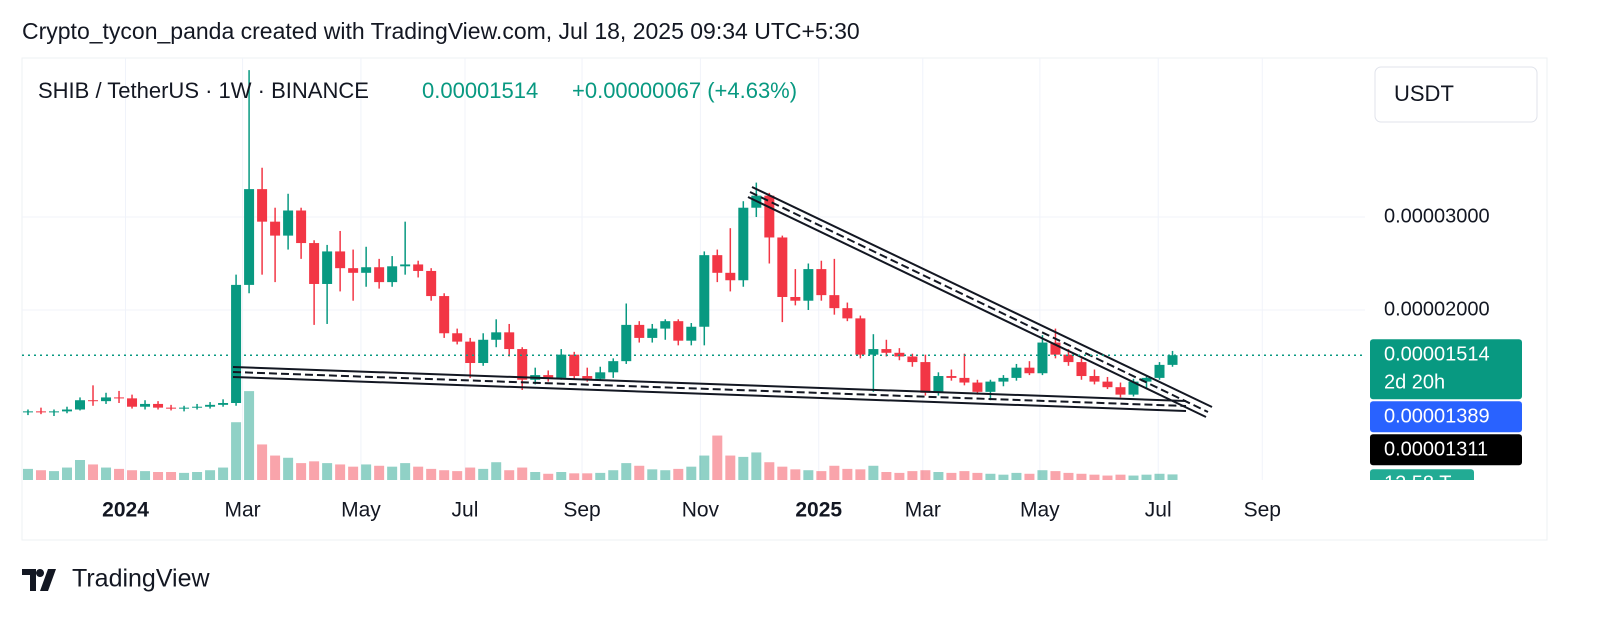 Image resolution: width=1600 pixels, height=630 pixels. I want to click on x-tick-label: Nov, so click(701, 510).